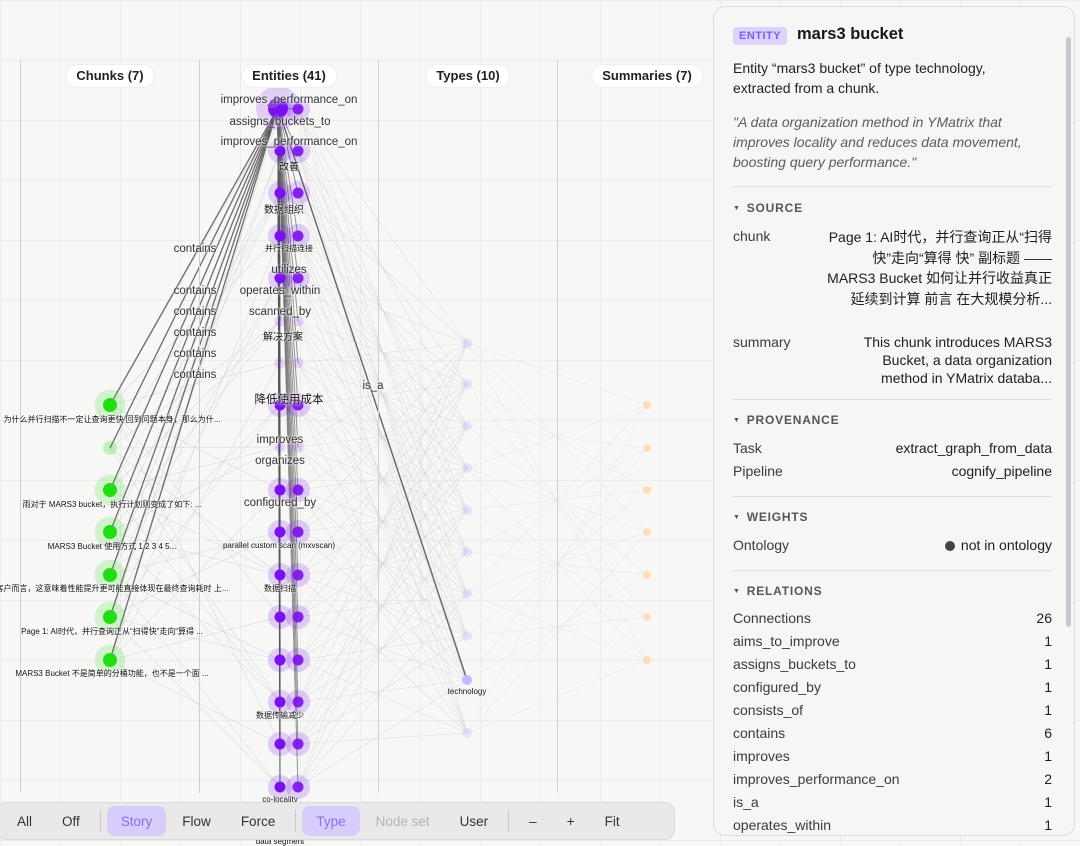 Image resolution: width=1080 pixels, height=846 pixels. What do you see at coordinates (196, 821) in the screenshot?
I see `layout-flow-button: Flow` at bounding box center [196, 821].